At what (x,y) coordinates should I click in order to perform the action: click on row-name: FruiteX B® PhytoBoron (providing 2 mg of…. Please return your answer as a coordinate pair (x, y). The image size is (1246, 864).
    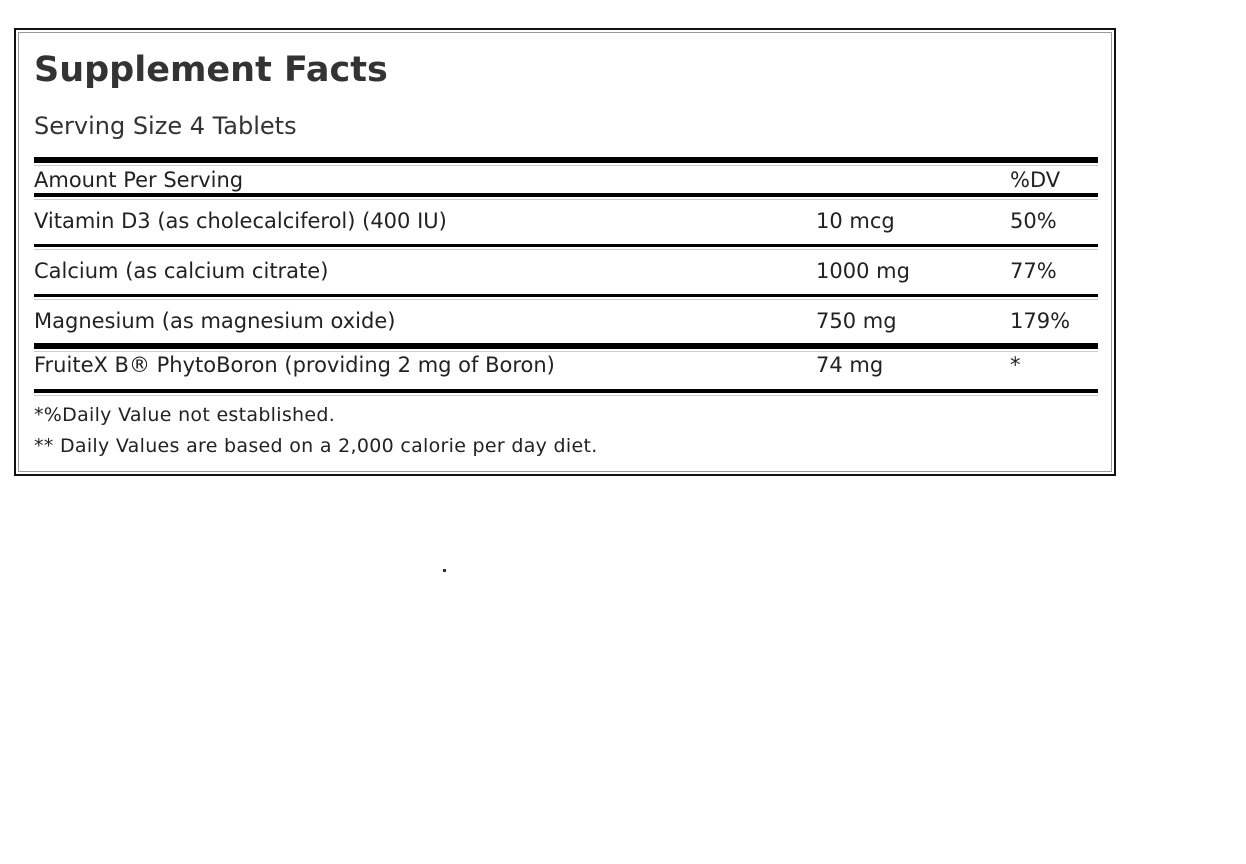
    Looking at the image, I should click on (294, 365).